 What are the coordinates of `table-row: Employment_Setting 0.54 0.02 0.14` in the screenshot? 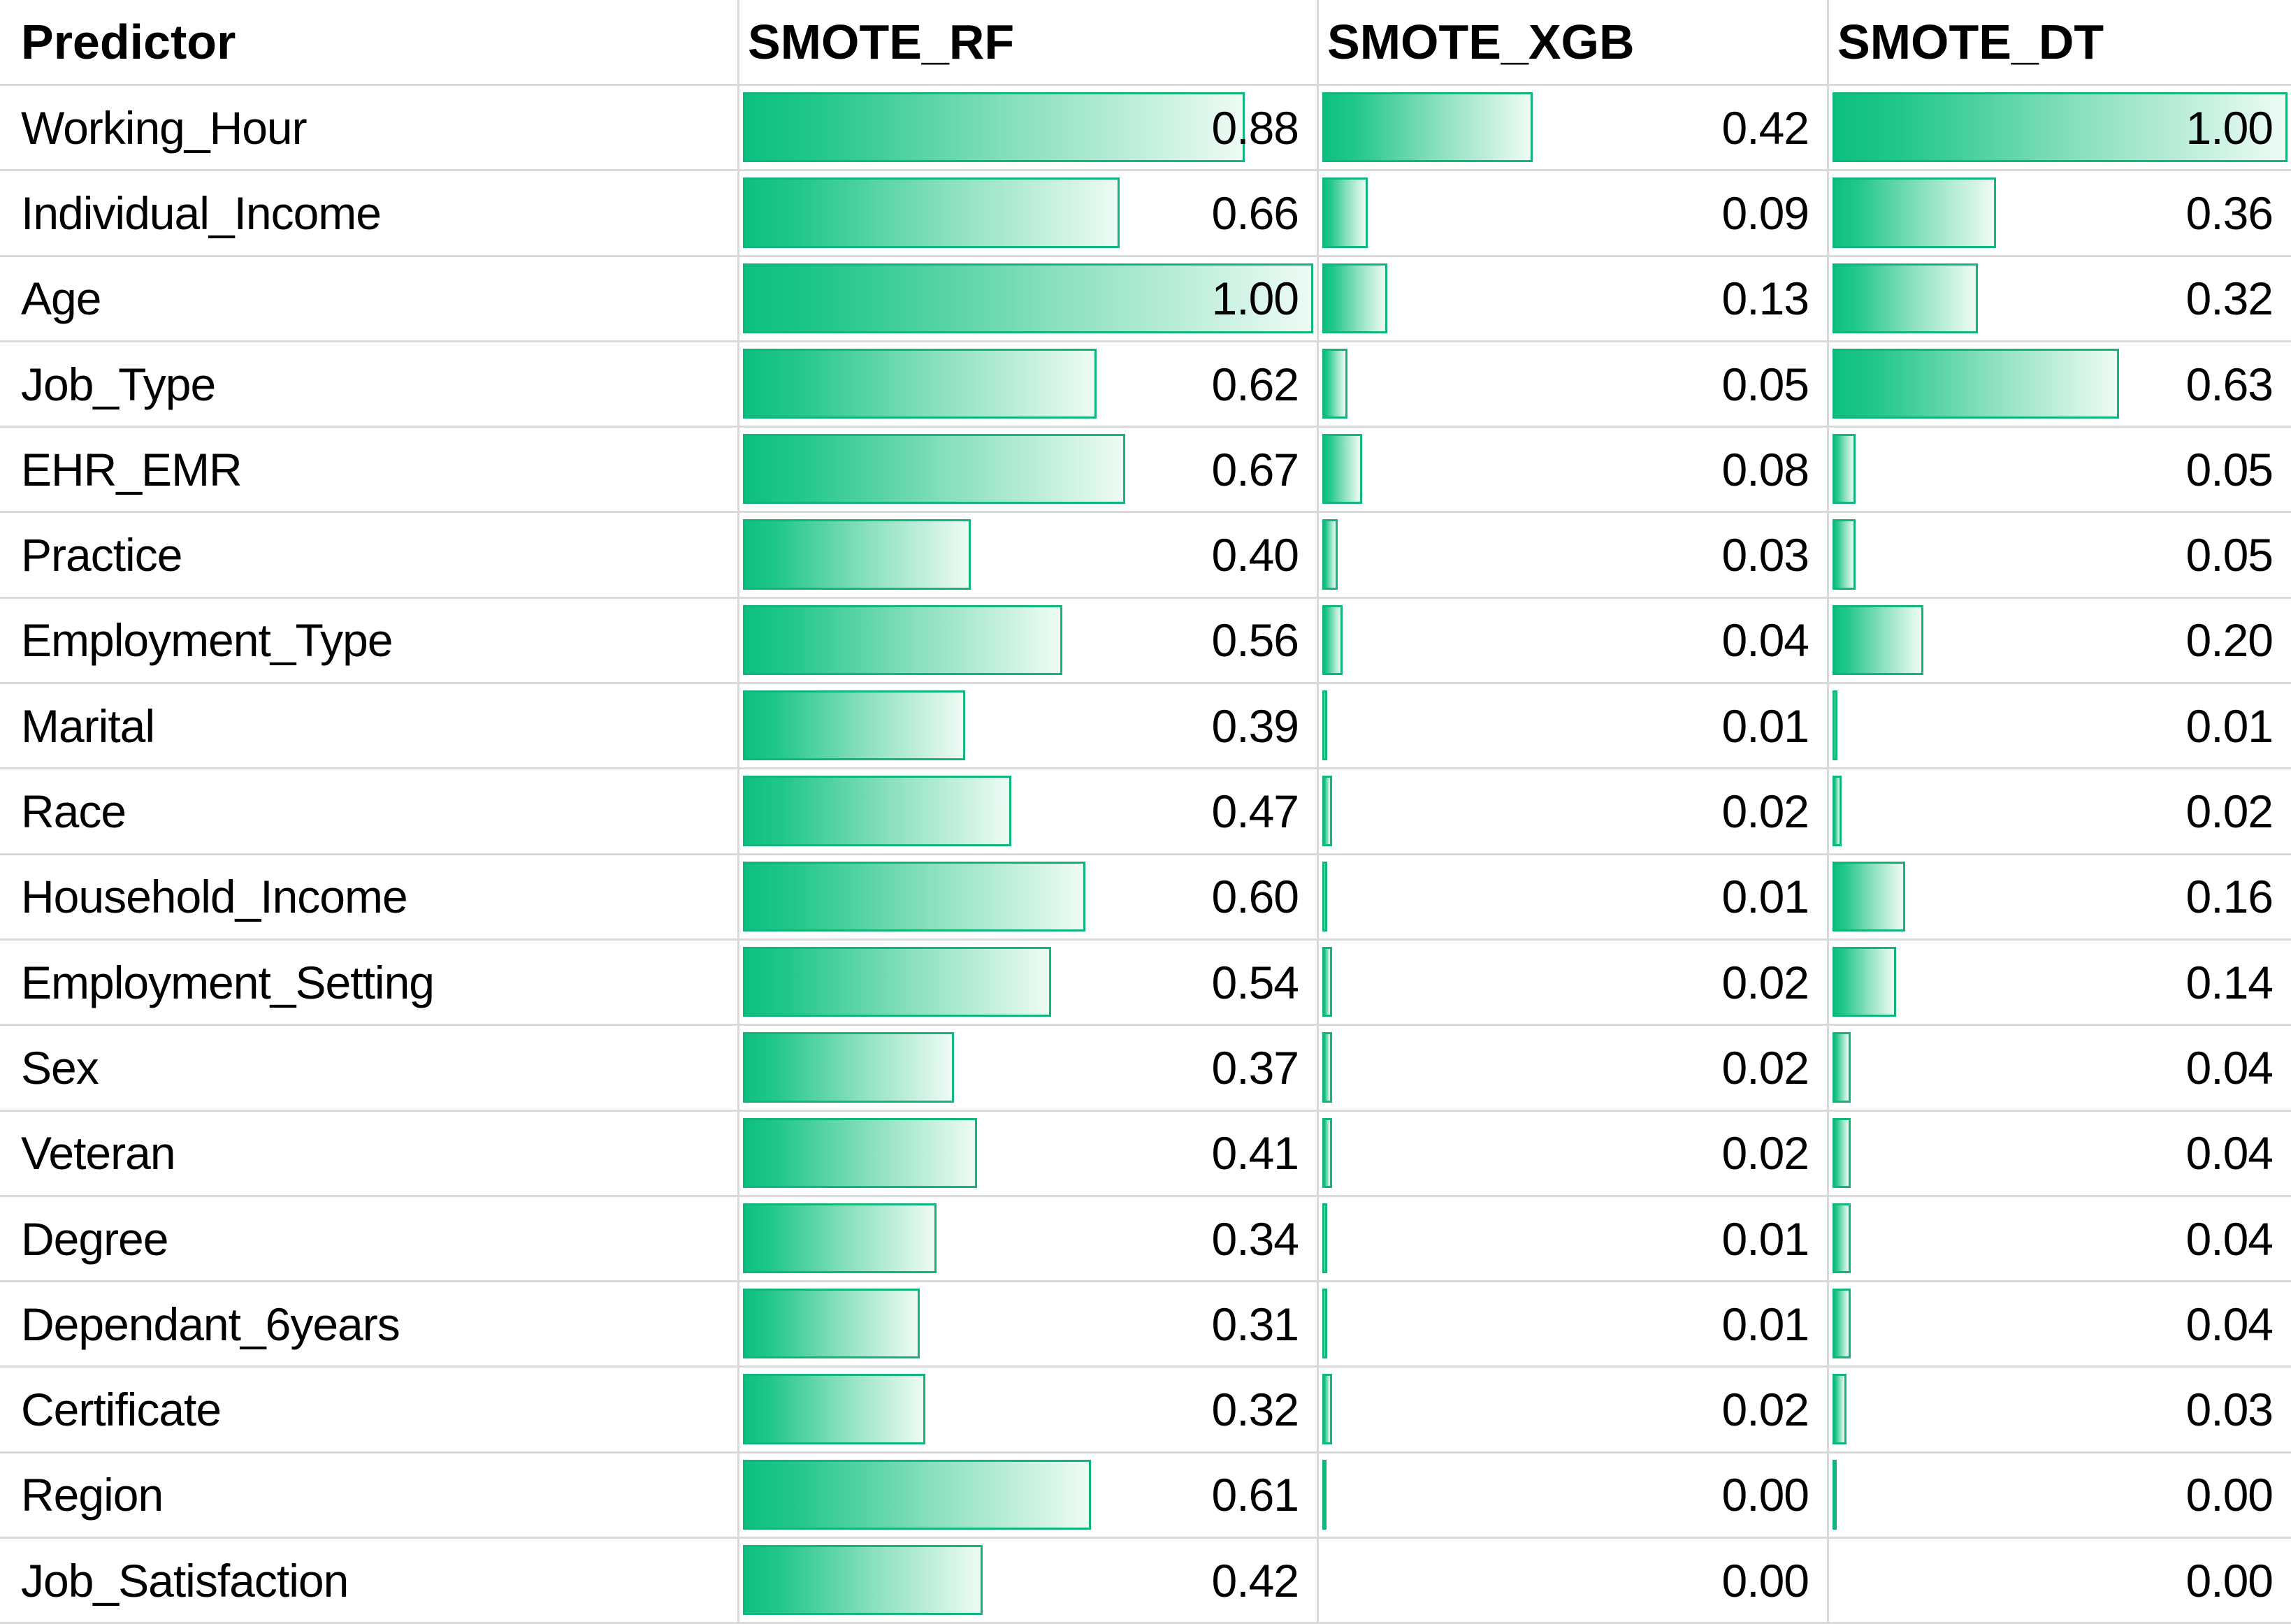 It's located at (1145, 981).